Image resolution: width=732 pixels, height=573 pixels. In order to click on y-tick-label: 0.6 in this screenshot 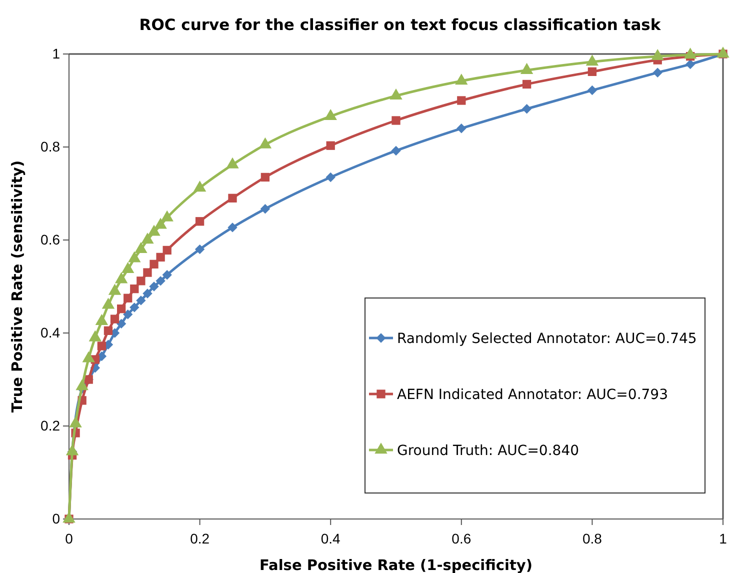, I will do `click(50, 239)`.